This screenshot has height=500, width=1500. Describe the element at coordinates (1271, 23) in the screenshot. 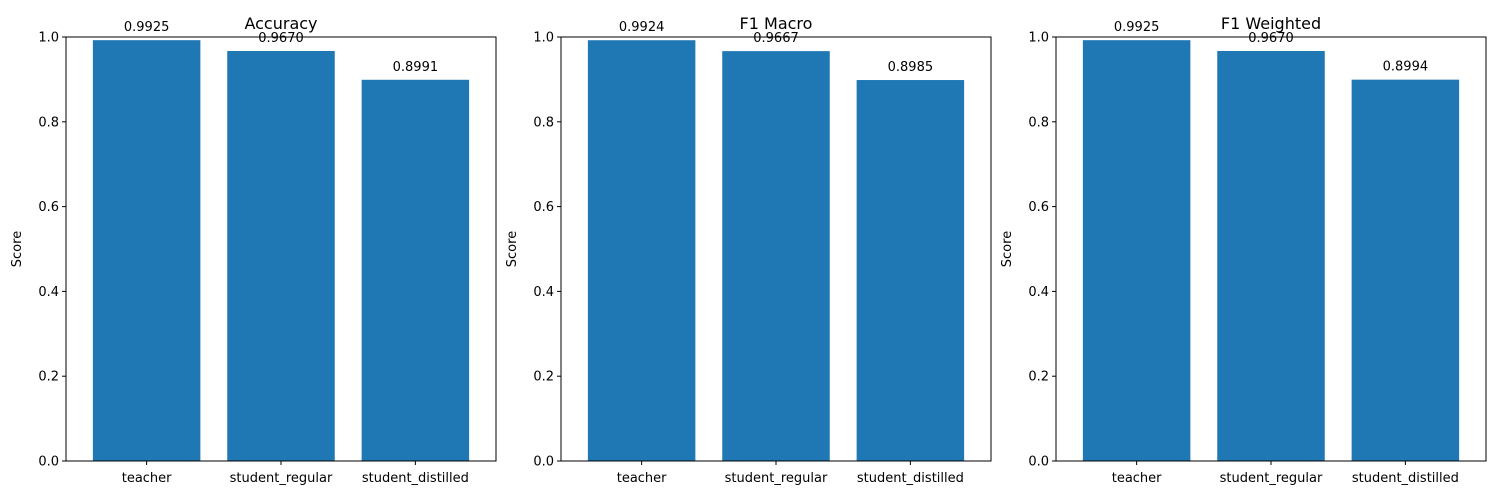

I see `chart-title: F1 Weighted` at that location.